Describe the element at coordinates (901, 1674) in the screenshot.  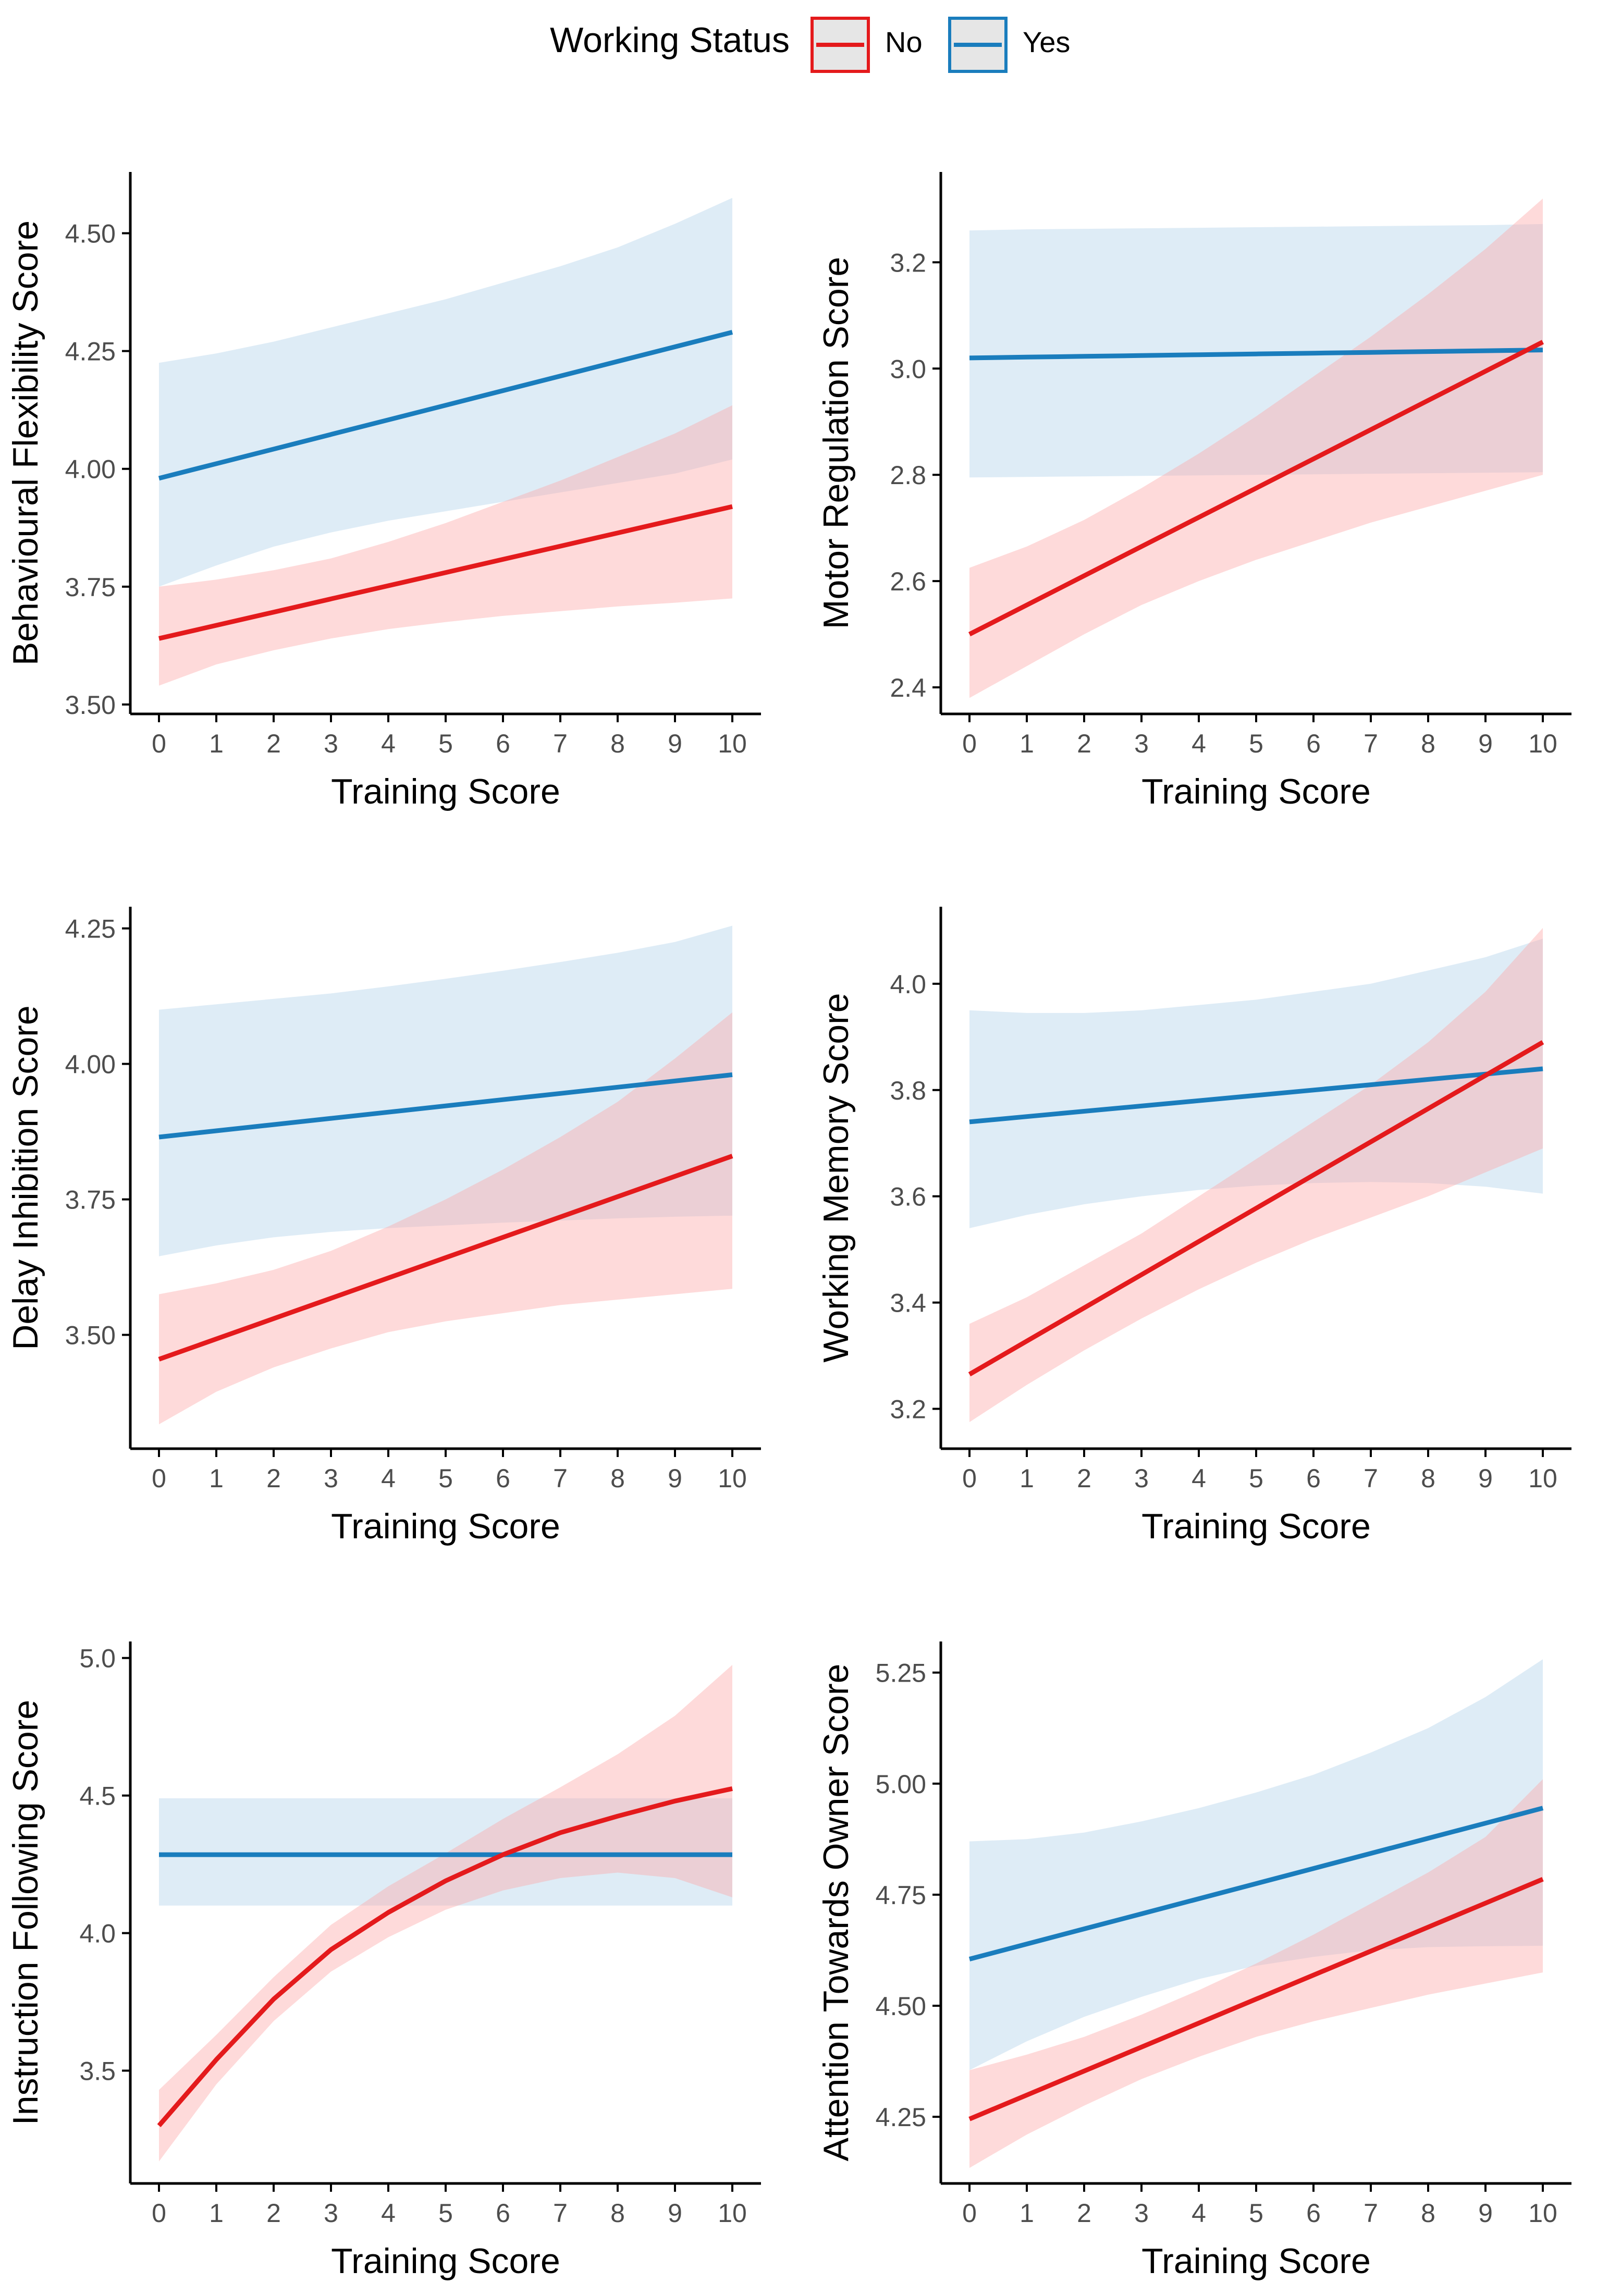
I see `y-tick-label: 5.25` at that location.